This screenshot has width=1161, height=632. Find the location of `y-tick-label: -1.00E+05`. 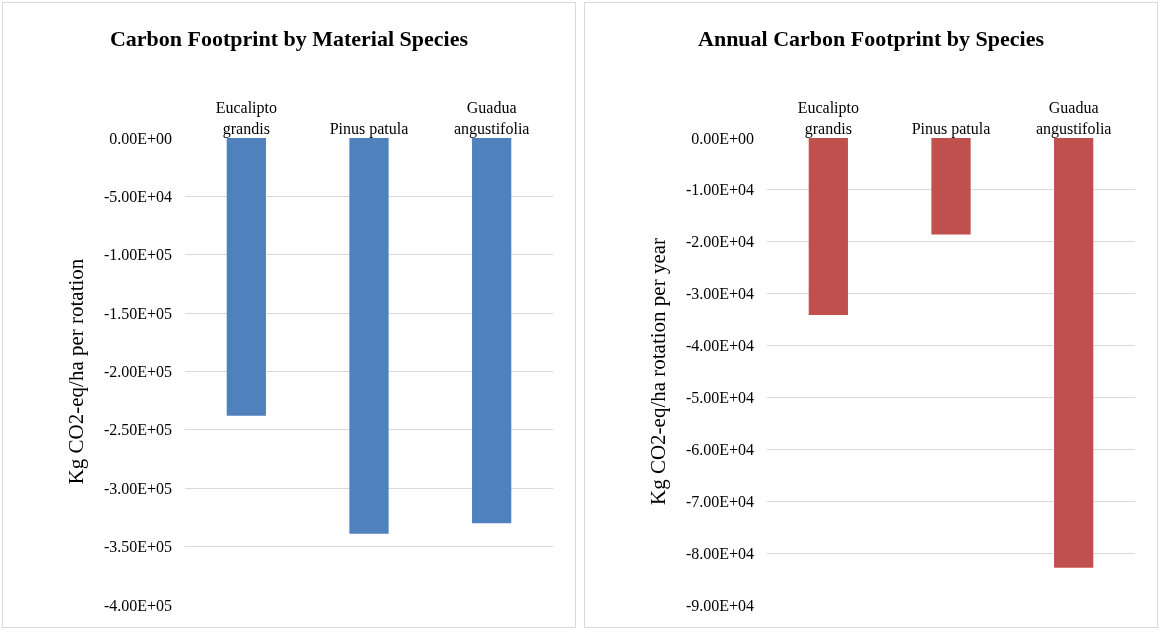

y-tick-label: -1.00E+05 is located at coordinates (137, 255).